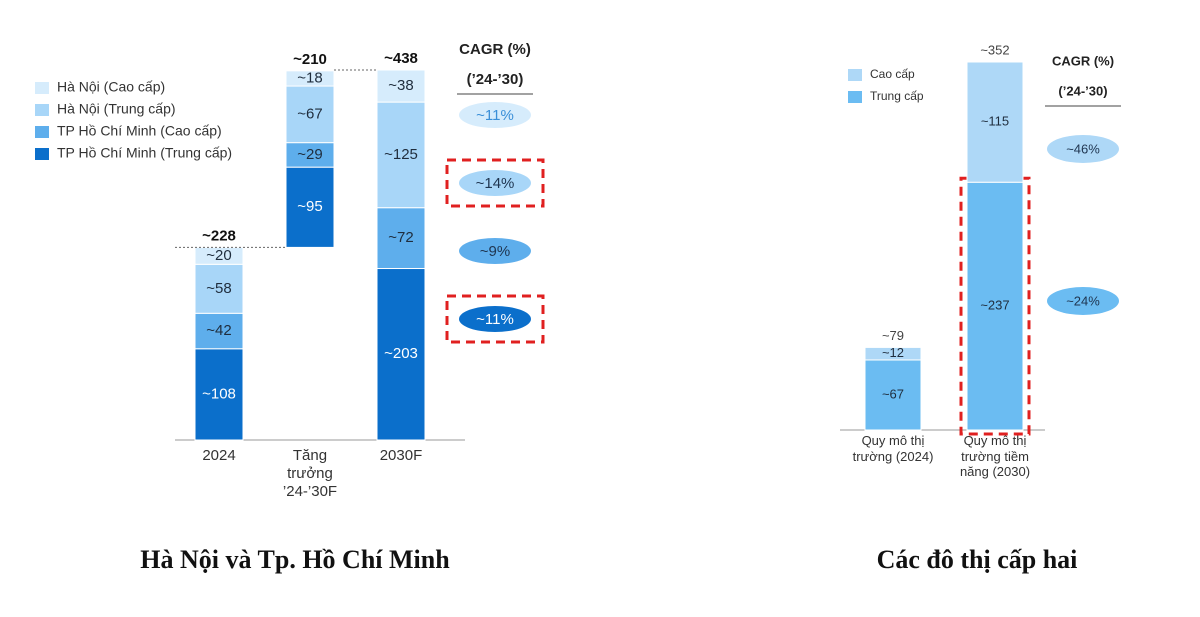 The image size is (1200, 617). Describe the element at coordinates (893, 448) in the screenshot. I see `x-tick-label: Quy mô thị trường (2024)` at that location.